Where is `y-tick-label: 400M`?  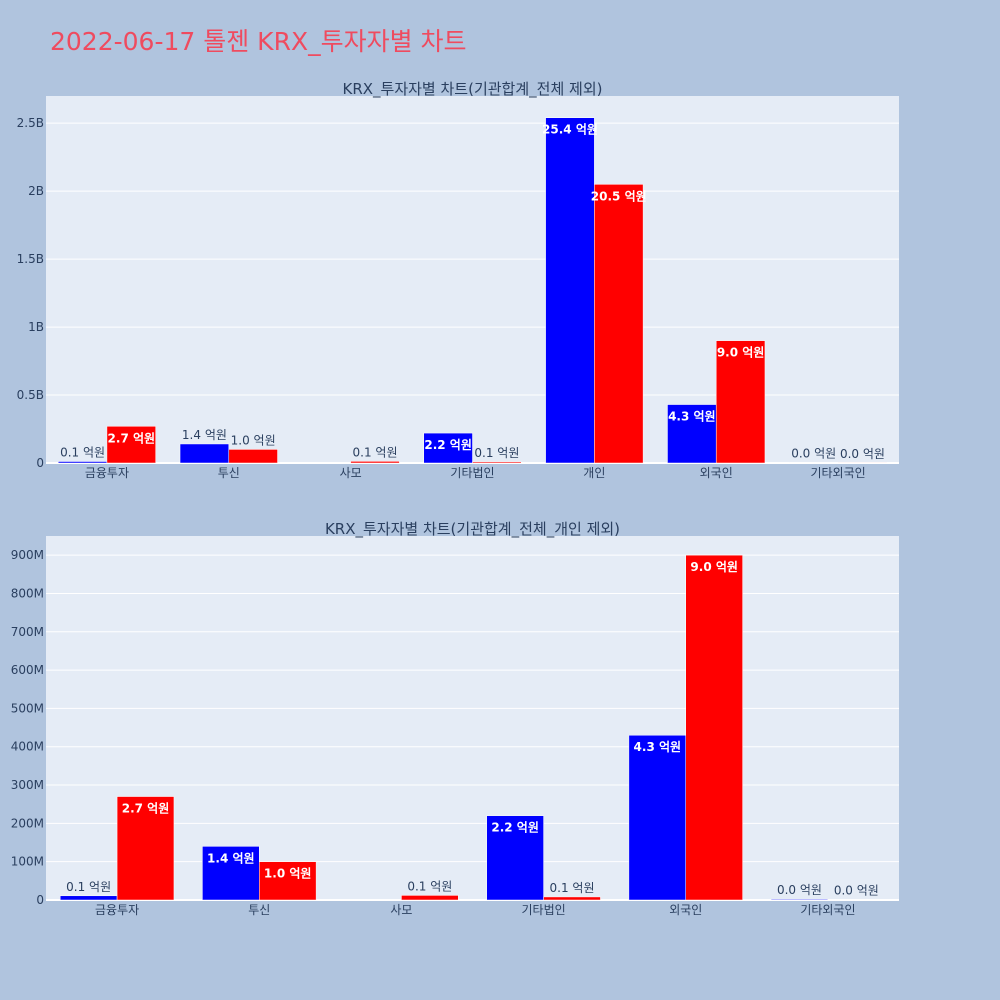 y-tick-label: 400M is located at coordinates (27, 747).